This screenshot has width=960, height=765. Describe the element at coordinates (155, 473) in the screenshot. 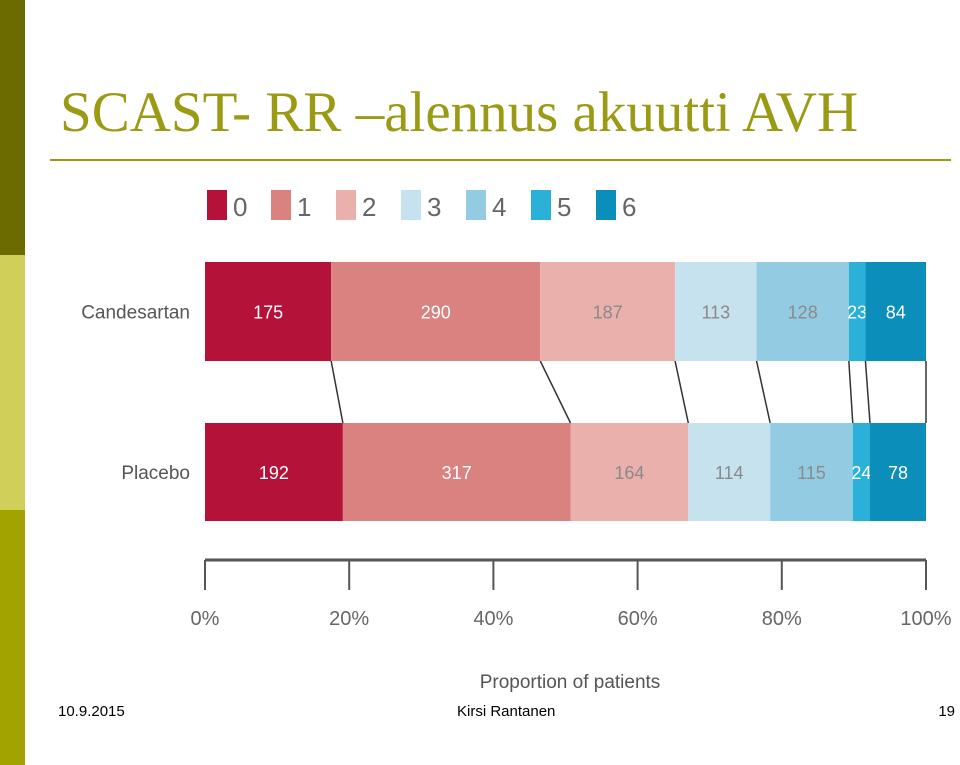

I see `category-label-placebo: Placebo` at that location.